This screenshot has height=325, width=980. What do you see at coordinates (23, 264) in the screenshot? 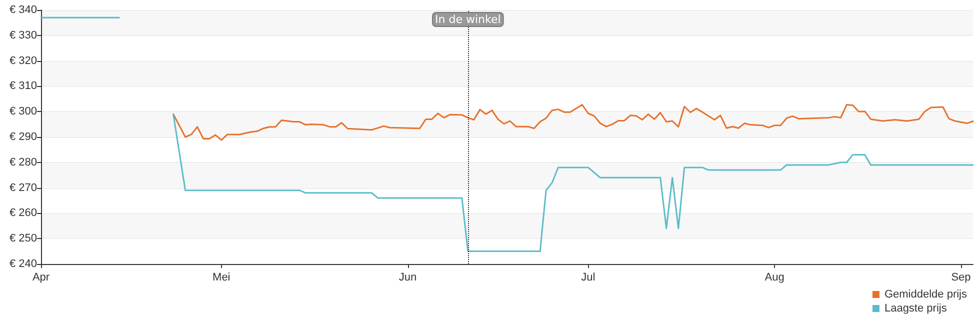
I see `y-tick-label: € 240` at bounding box center [23, 264].